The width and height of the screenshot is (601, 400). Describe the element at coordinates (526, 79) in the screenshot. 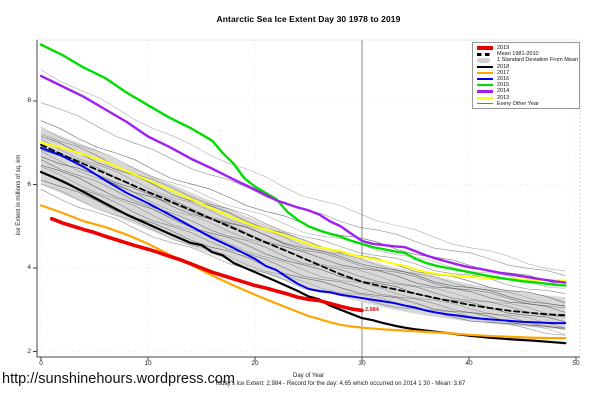

I see `legend-item: 2016` at that location.